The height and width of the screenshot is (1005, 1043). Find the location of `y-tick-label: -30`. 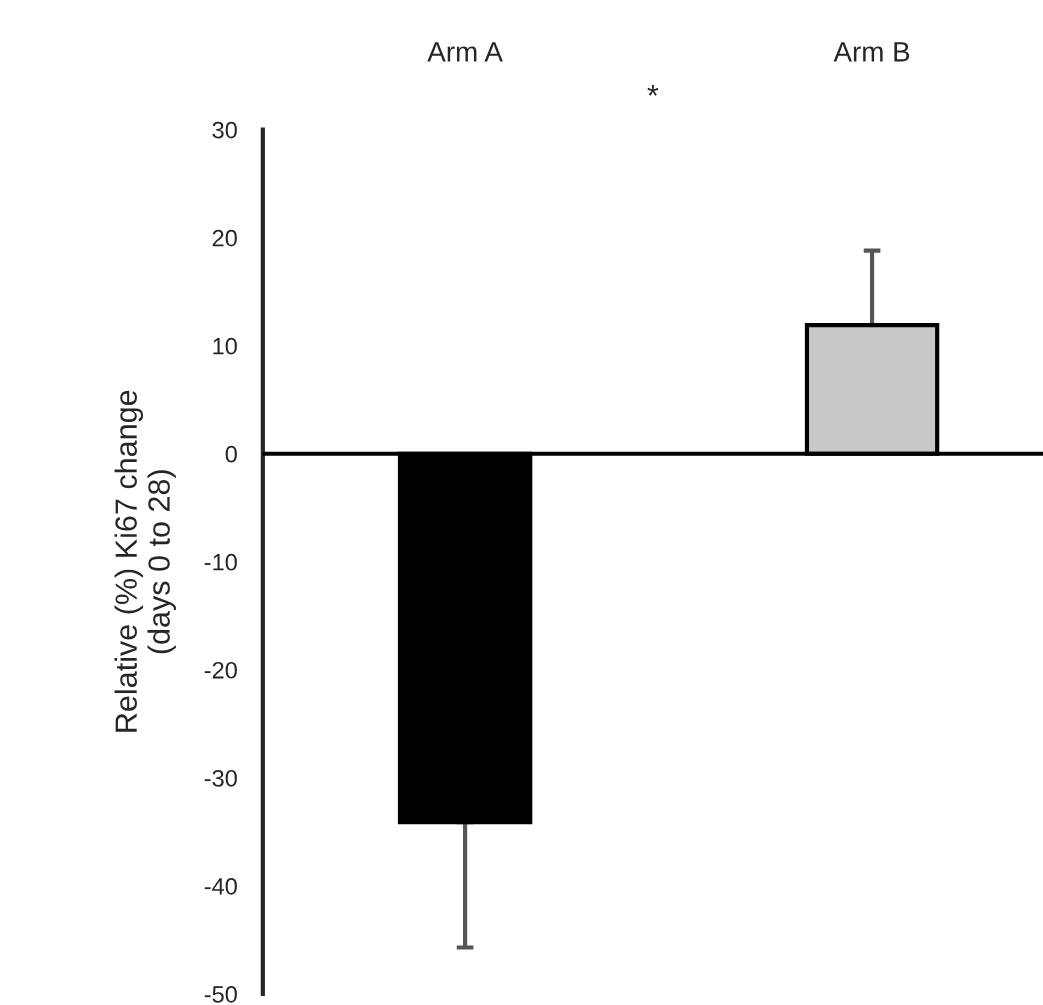

y-tick-label: -30 is located at coordinates (220, 778).